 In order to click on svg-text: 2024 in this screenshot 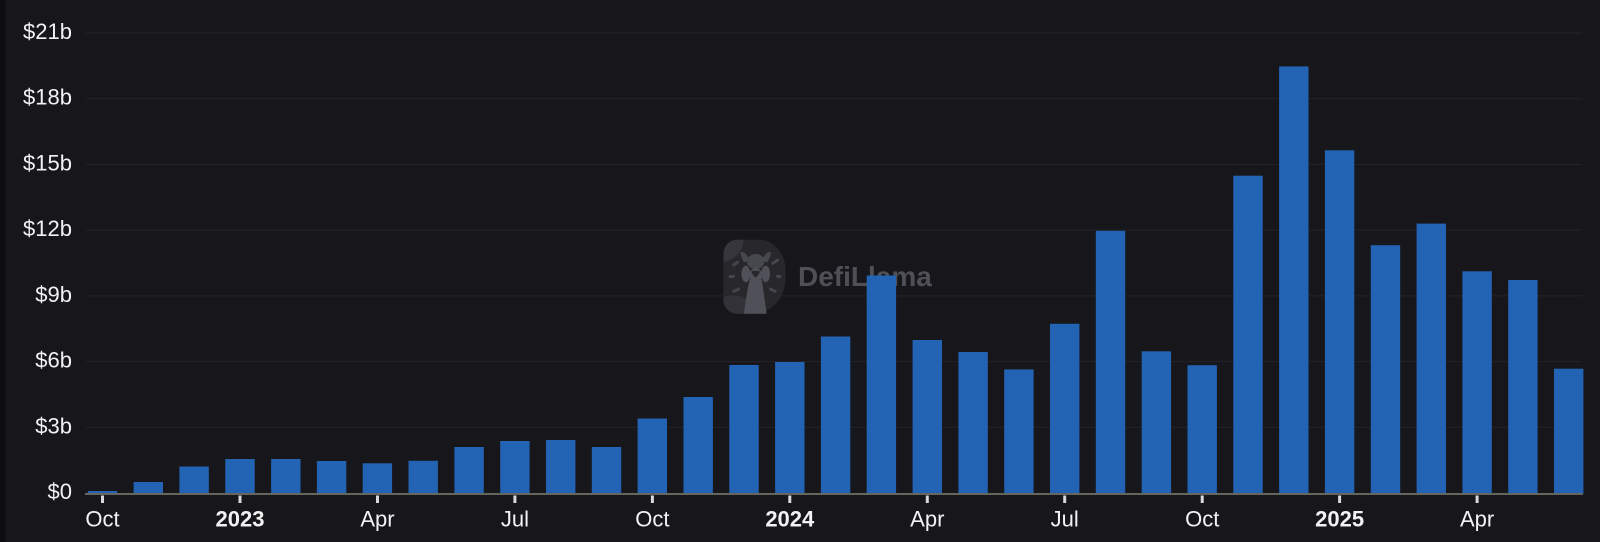, I will do `click(790, 519)`.